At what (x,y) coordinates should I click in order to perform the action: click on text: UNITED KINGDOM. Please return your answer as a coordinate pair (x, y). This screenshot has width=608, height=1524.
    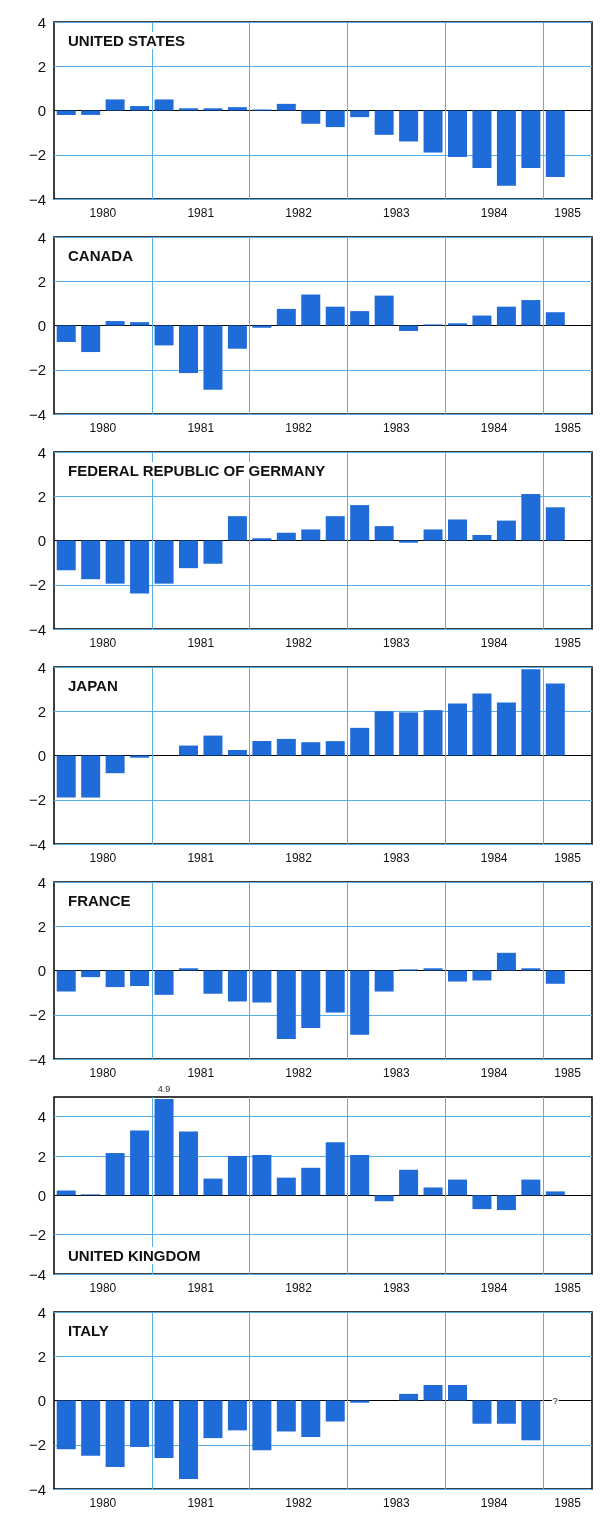
    Looking at the image, I should click on (134, 1255).